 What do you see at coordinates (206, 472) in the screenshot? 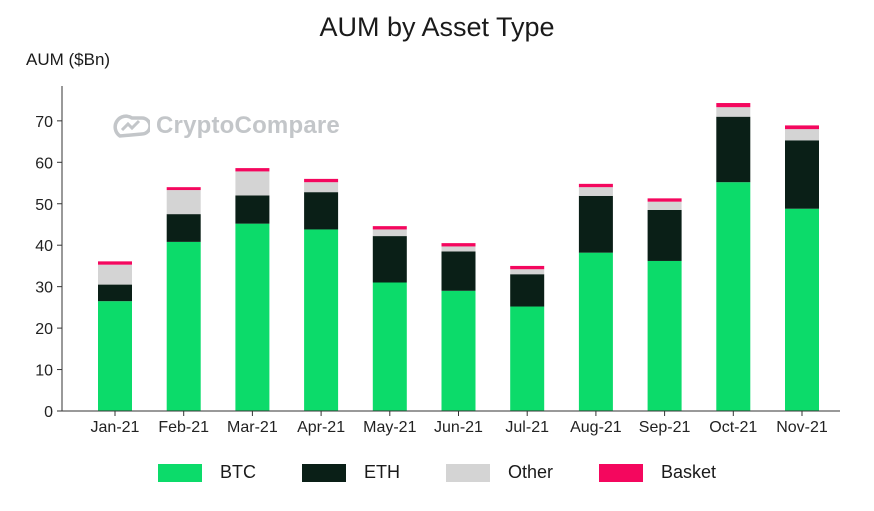
I see `legend-item-btc: BTC` at bounding box center [206, 472].